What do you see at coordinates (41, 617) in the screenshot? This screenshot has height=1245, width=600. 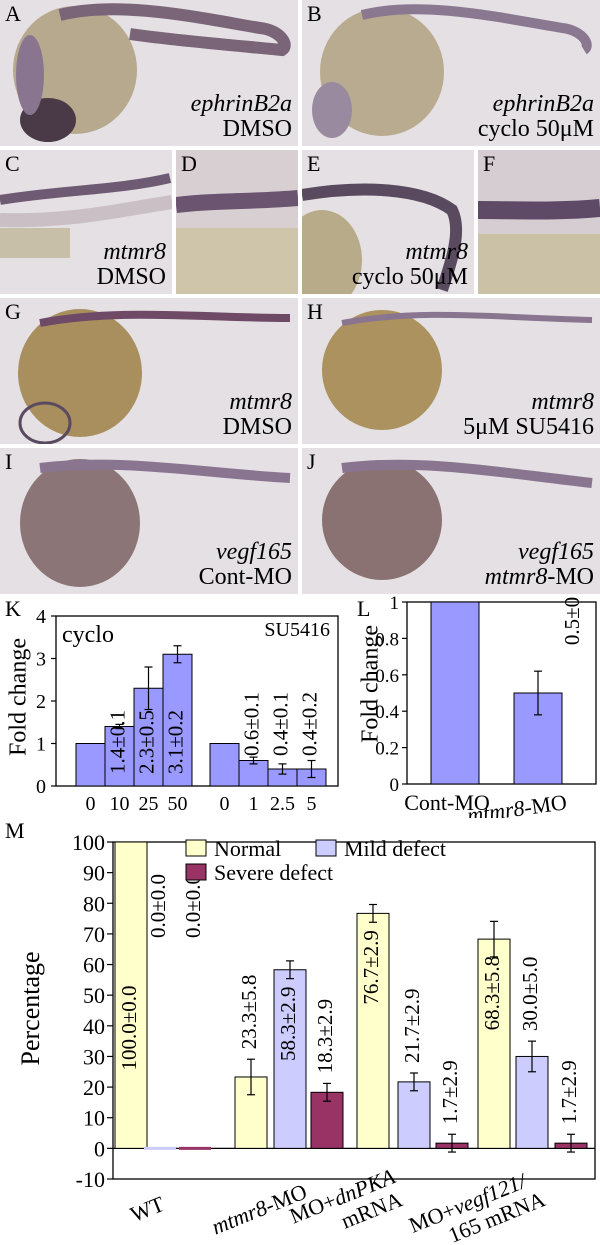 I see `y-tick-label: 4` at bounding box center [41, 617].